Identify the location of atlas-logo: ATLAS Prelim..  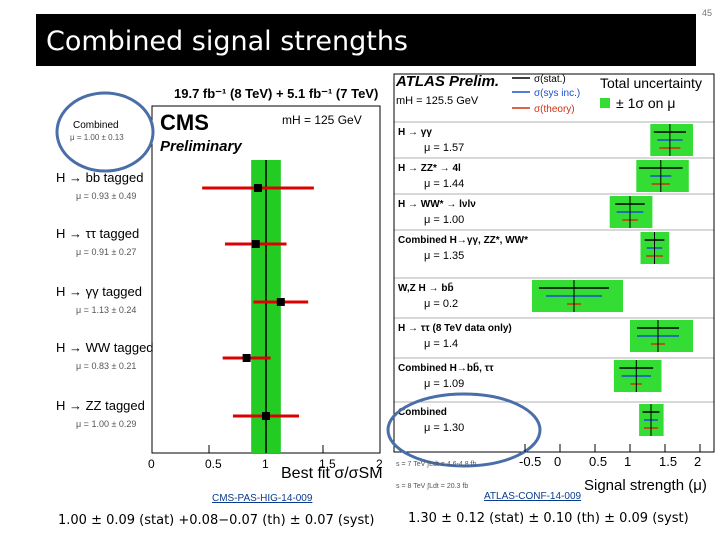
(447, 81).